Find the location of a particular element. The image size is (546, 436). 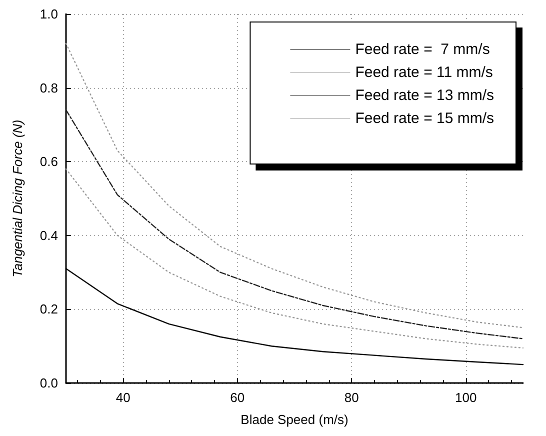

y-tick-label: 1.0 is located at coordinates (49, 14).